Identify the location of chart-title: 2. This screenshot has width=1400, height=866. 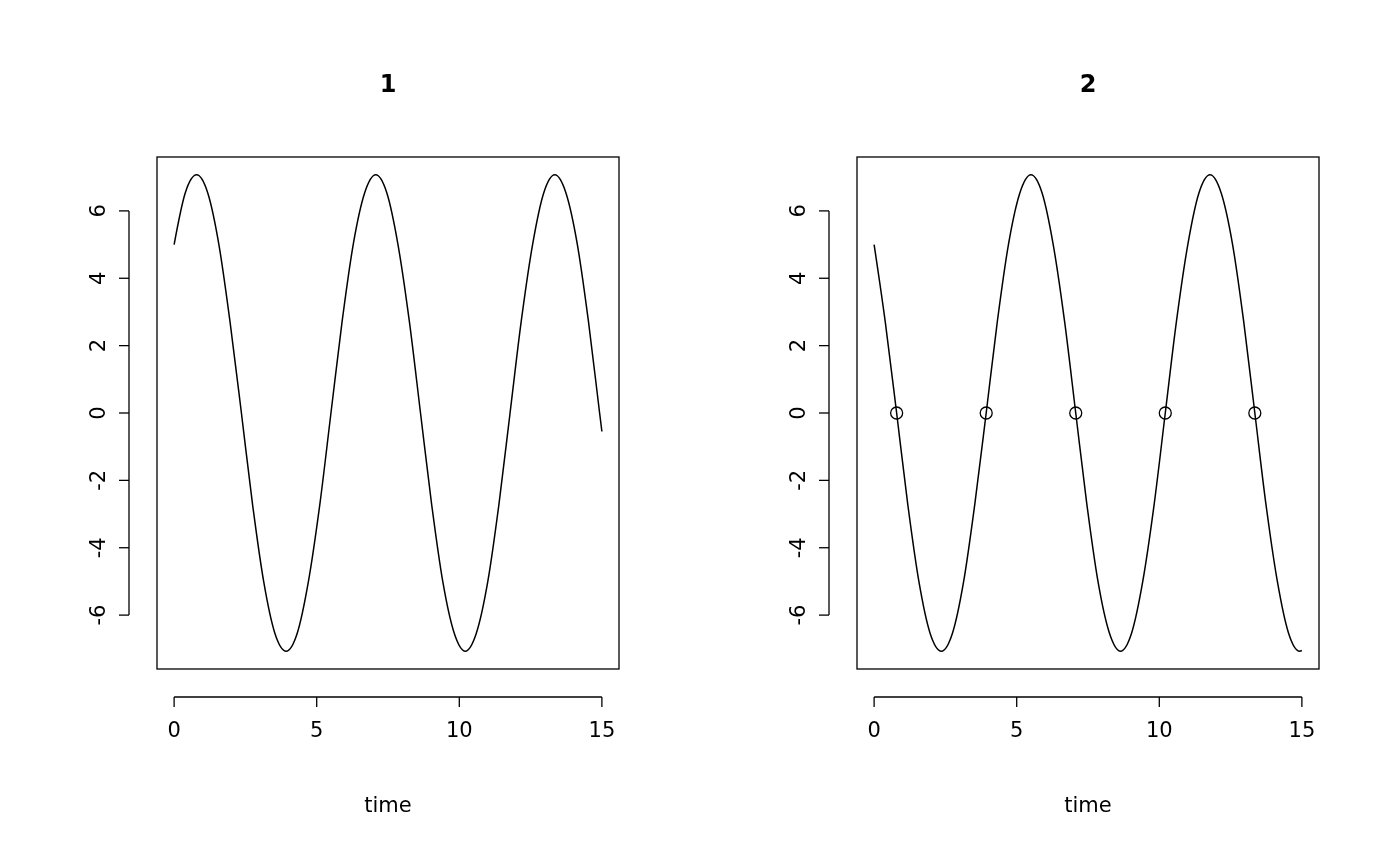
(1088, 84).